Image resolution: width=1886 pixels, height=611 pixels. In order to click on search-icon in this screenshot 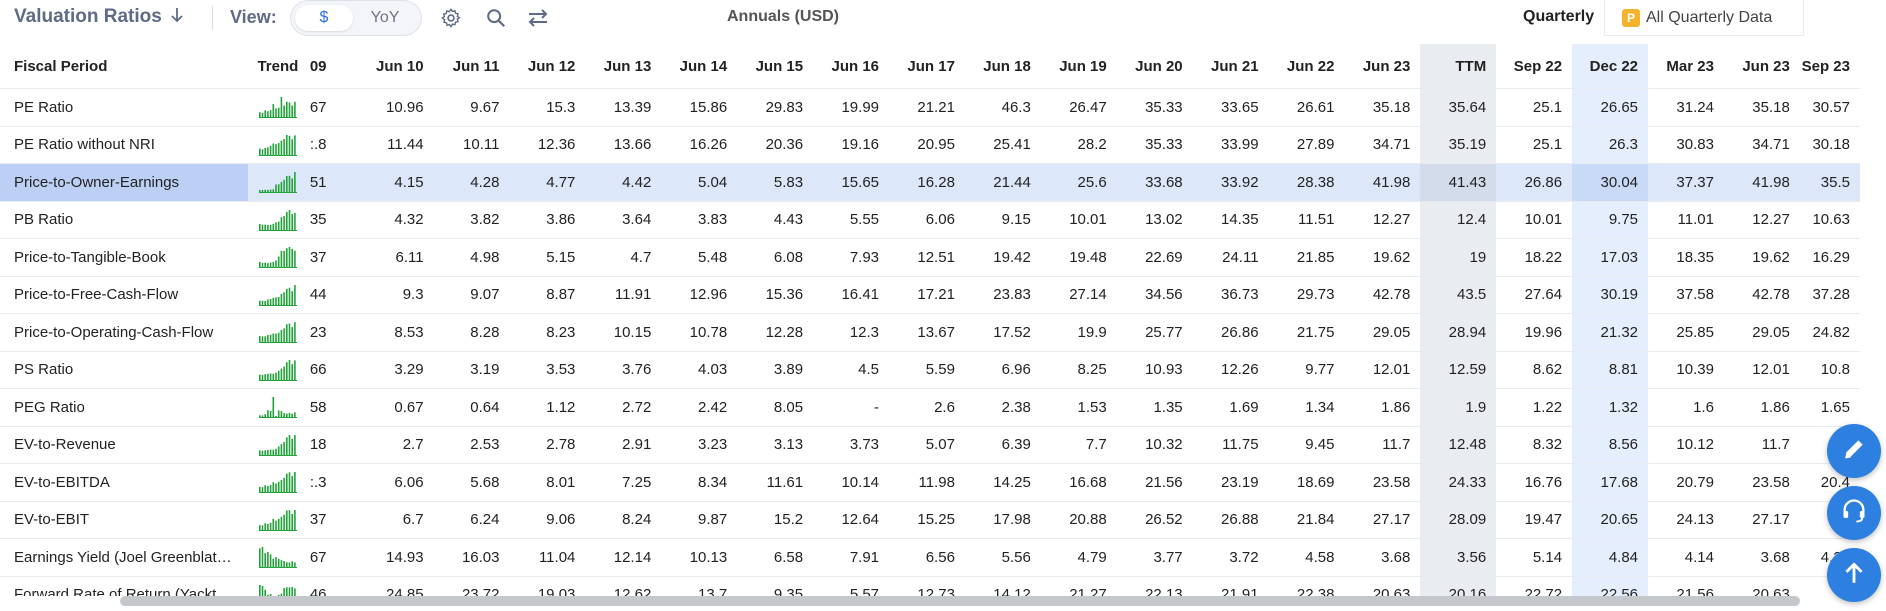, I will do `click(496, 18)`.